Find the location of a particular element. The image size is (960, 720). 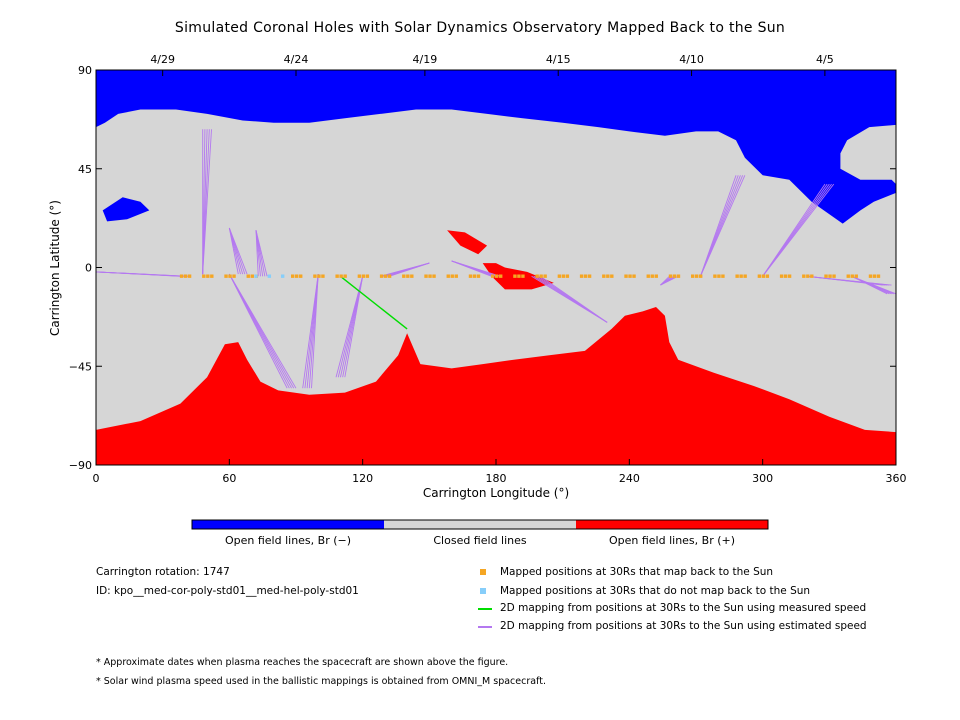

open-positive-region is located at coordinates (467, 242).